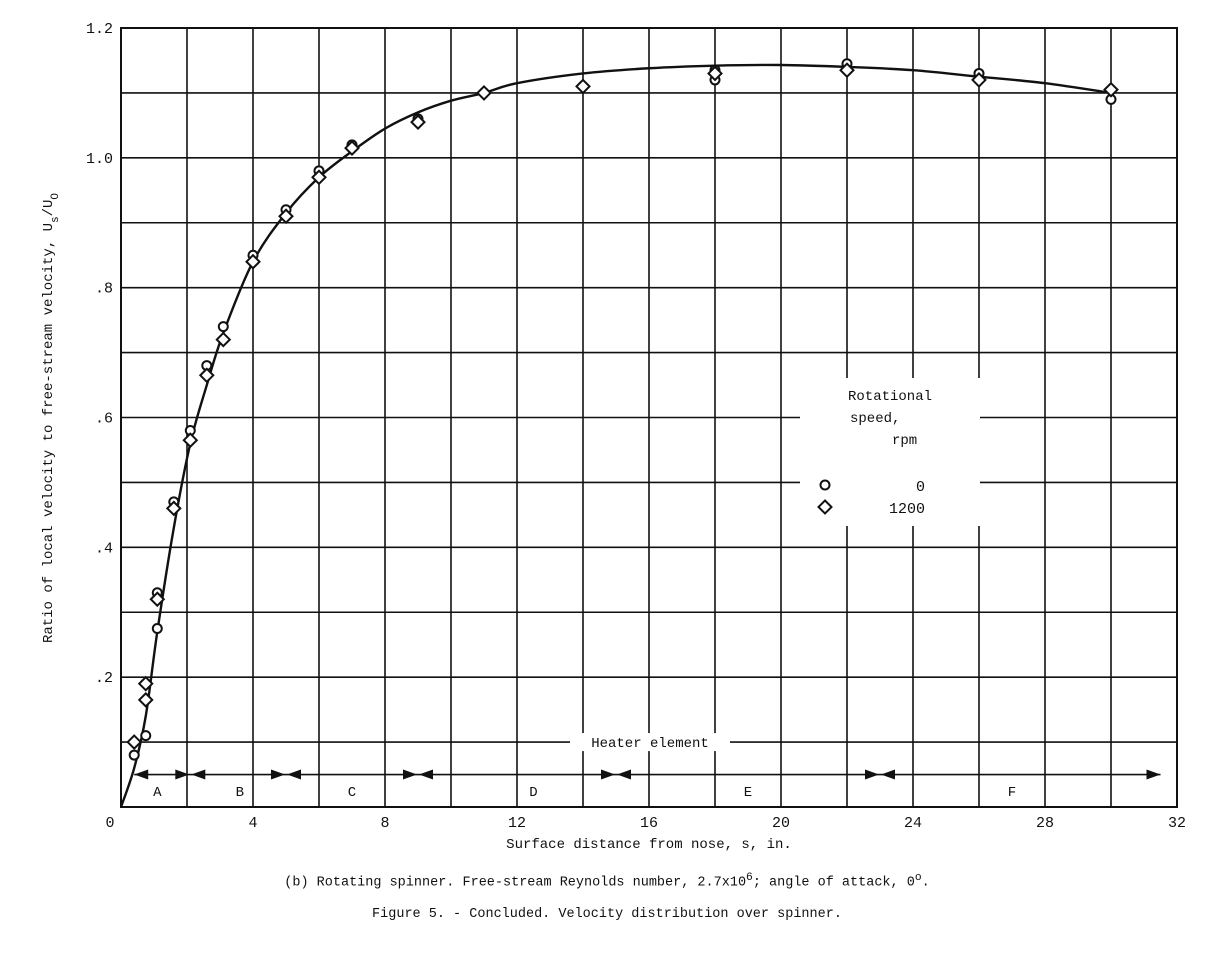 The height and width of the screenshot is (960, 1214). I want to click on legend-entry-label: 1200, so click(907, 509).